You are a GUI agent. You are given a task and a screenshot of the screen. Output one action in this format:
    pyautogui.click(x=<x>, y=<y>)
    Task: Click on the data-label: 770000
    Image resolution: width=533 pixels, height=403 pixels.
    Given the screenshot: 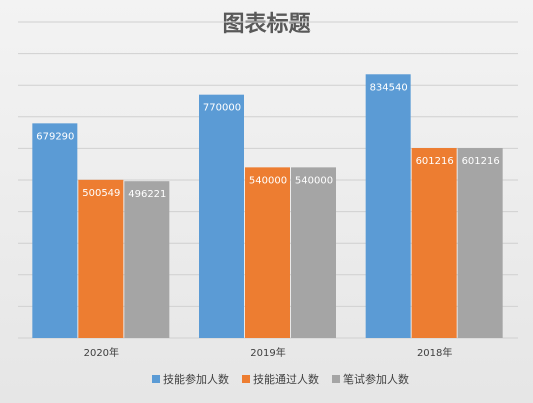 What is the action you would take?
    pyautogui.click(x=222, y=108)
    